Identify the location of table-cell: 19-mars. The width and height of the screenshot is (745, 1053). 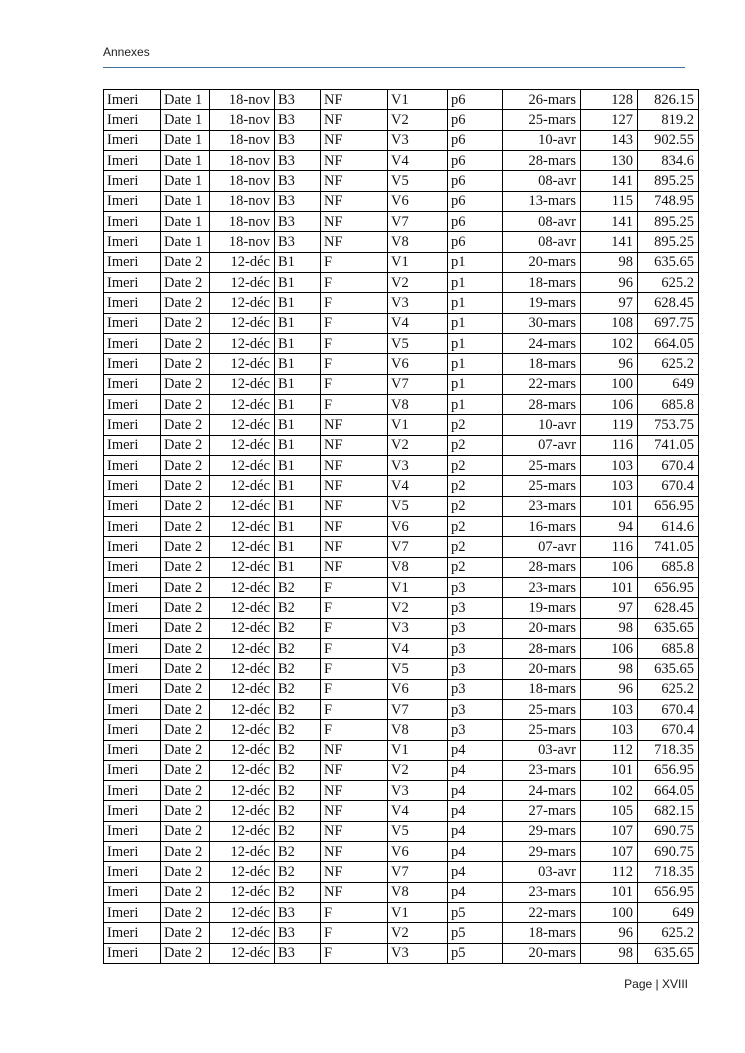
(541, 303).